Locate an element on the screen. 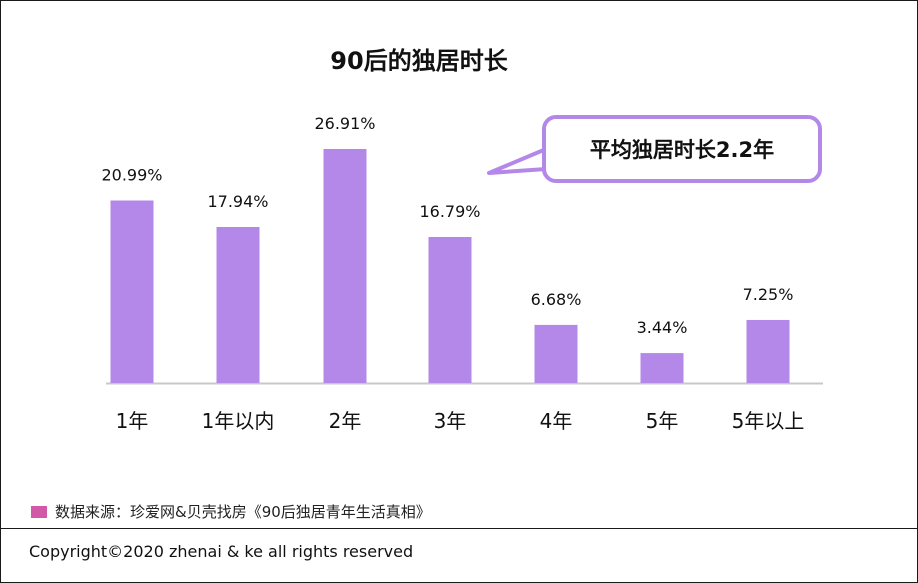  data-label-2: 17.94% is located at coordinates (237, 201).